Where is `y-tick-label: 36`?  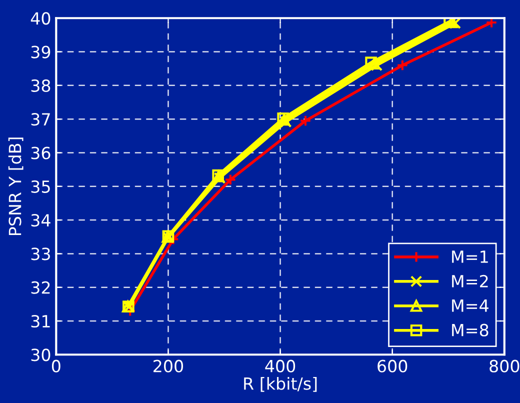
y-tick-label: 36 is located at coordinates (40, 153).